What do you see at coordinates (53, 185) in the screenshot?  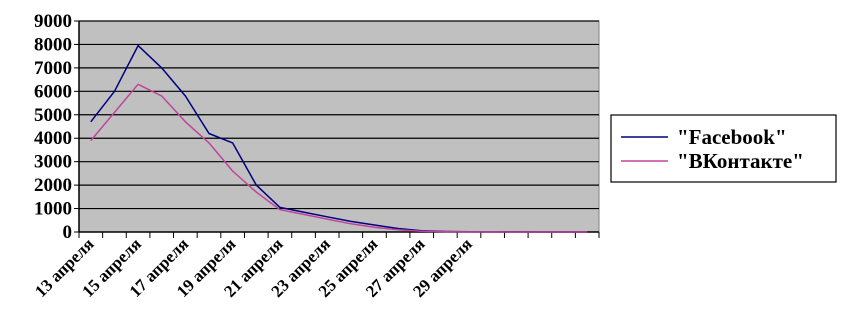 I see `y-tick-label: 2000` at bounding box center [53, 185].